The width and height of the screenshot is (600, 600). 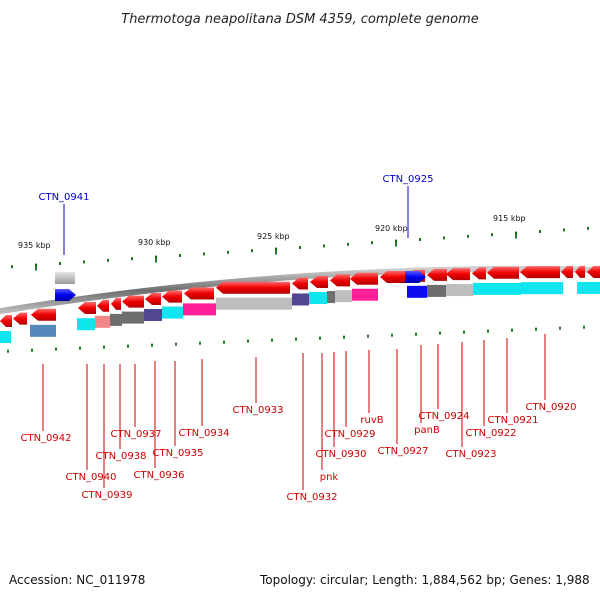 What do you see at coordinates (470, 454) in the screenshot?
I see `gene-label: CTN_0923` at bounding box center [470, 454].